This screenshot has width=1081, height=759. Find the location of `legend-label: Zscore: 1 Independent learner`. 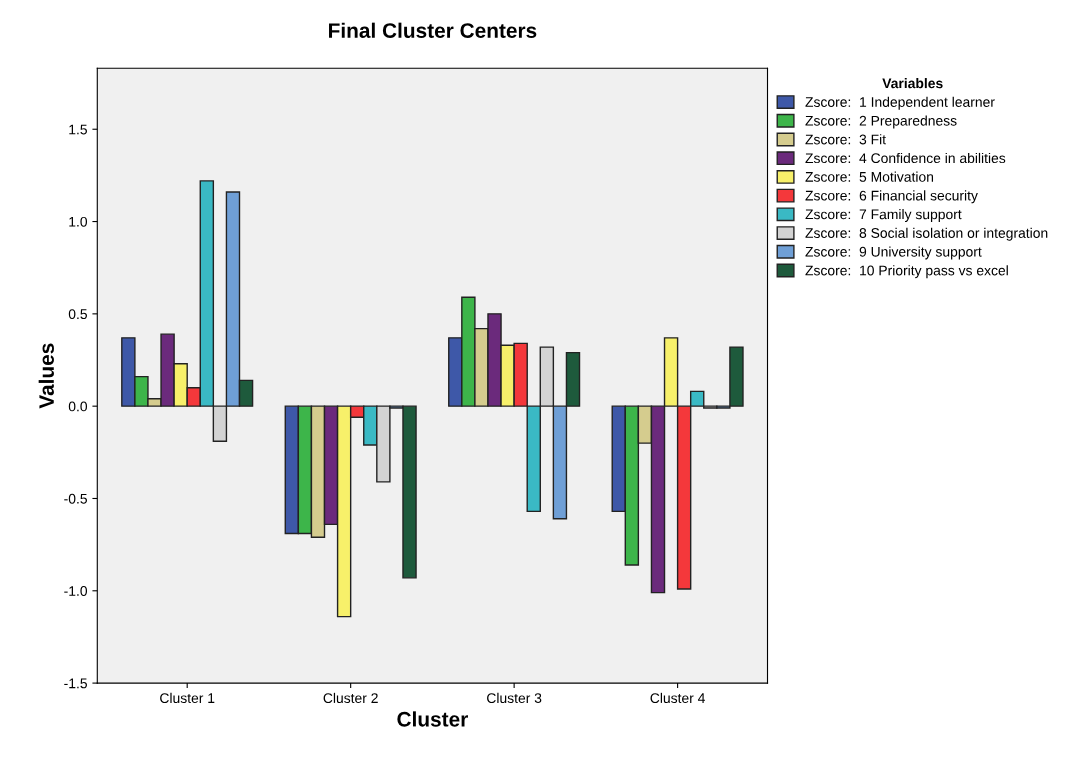

legend-label: Zscore: 1 Independent learner is located at coordinates (900, 103).